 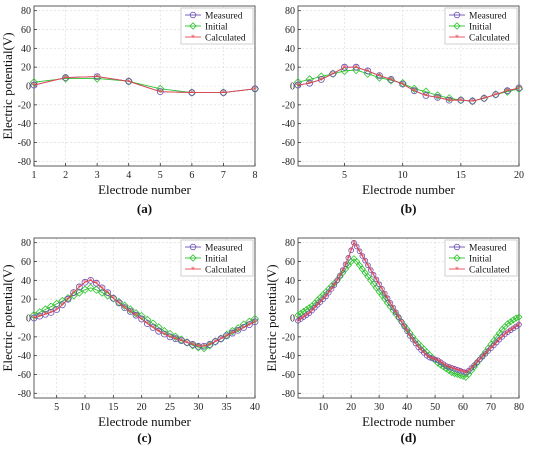 I want to click on x-tick-label: 50, so click(x=435, y=407).